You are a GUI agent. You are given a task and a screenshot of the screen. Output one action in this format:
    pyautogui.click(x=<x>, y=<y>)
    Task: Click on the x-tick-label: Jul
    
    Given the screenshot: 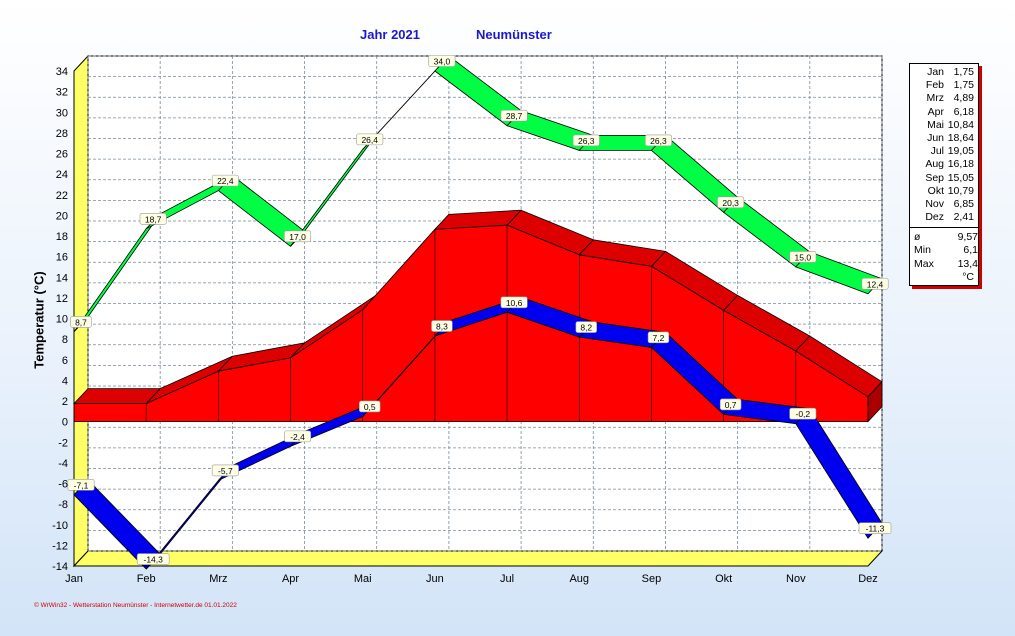 What is the action you would take?
    pyautogui.click(x=507, y=579)
    